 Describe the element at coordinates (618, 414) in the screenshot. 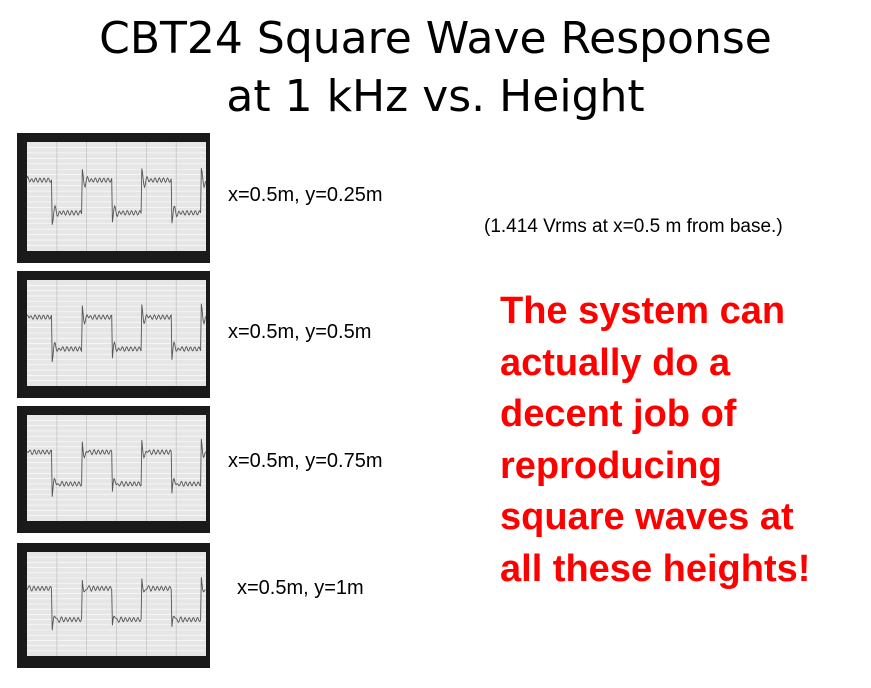

I see `conclusion-line: decent job of` at that location.